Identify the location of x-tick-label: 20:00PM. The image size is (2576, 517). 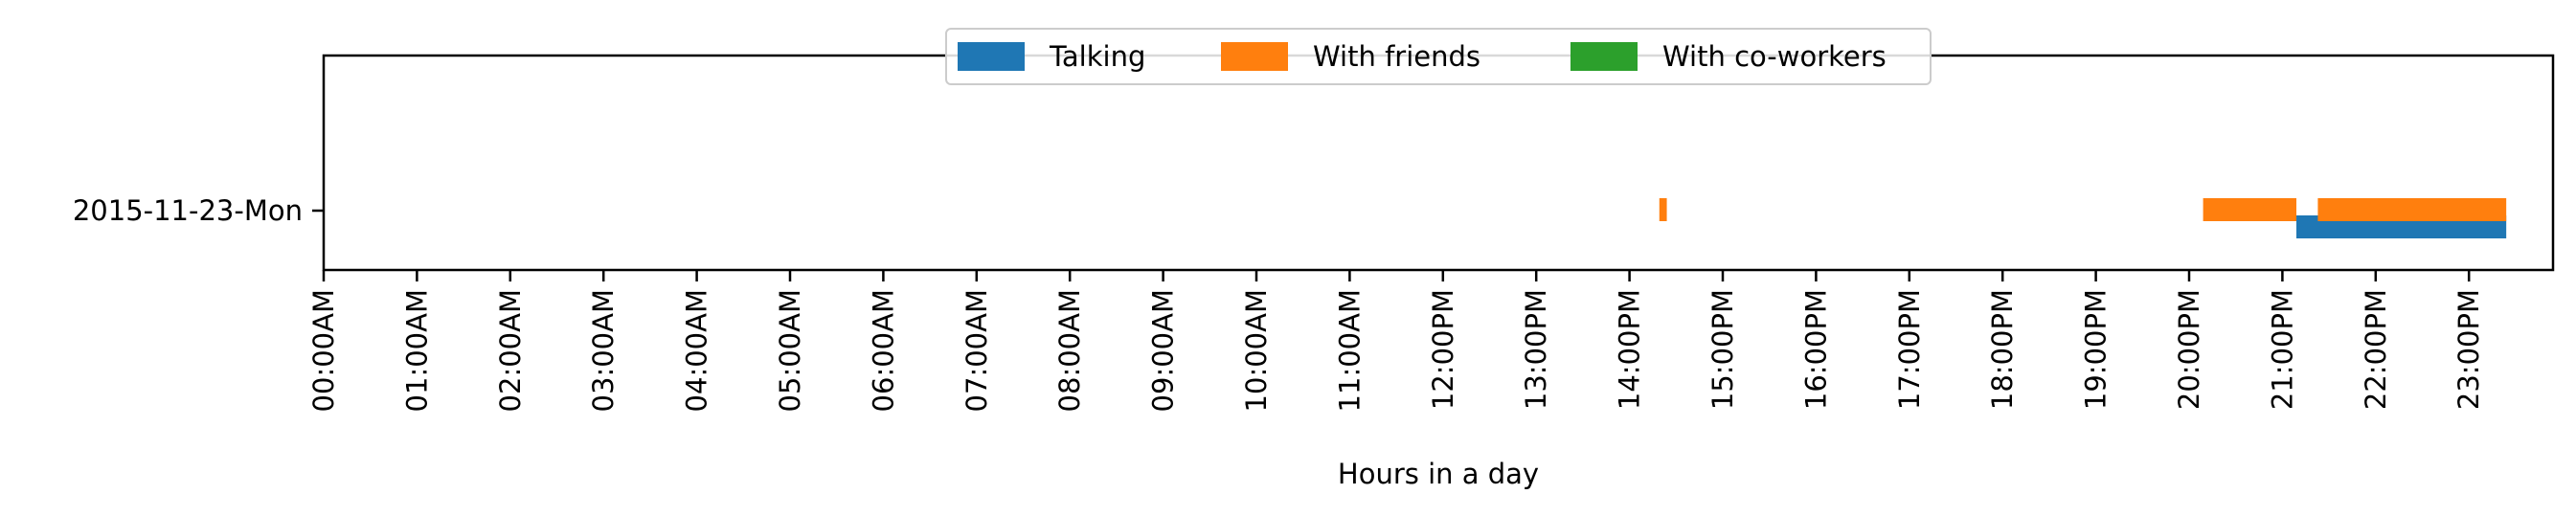
(2189, 349).